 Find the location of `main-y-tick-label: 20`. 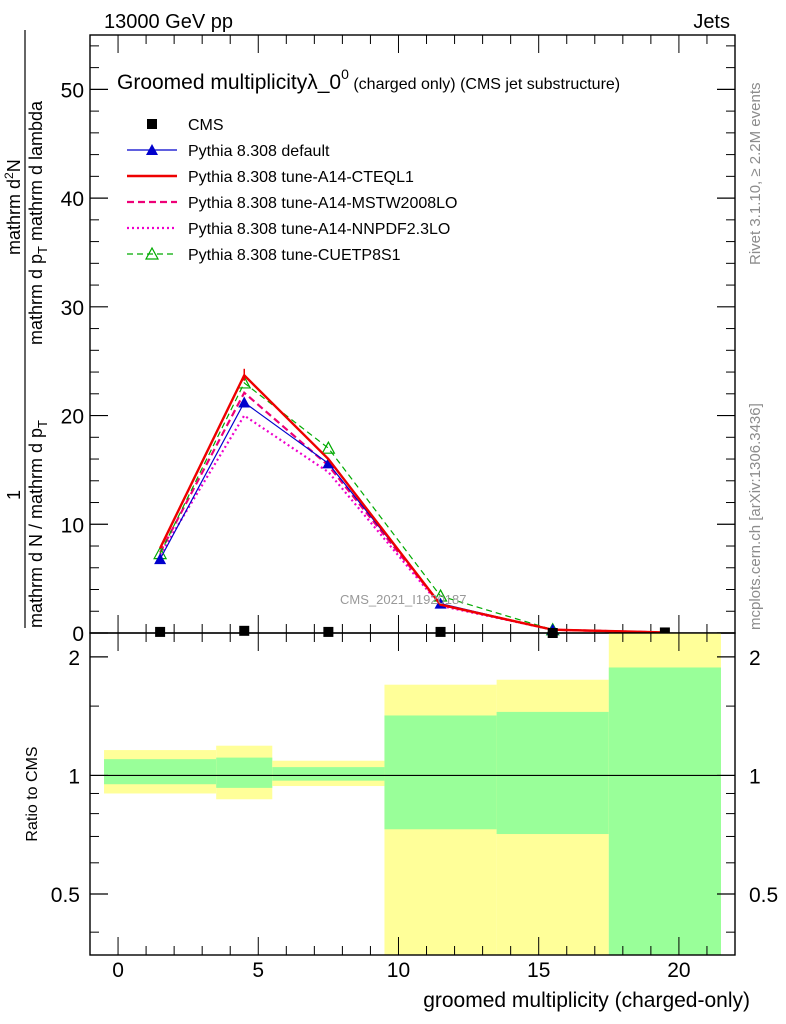

main-y-tick-label: 20 is located at coordinates (72, 417).